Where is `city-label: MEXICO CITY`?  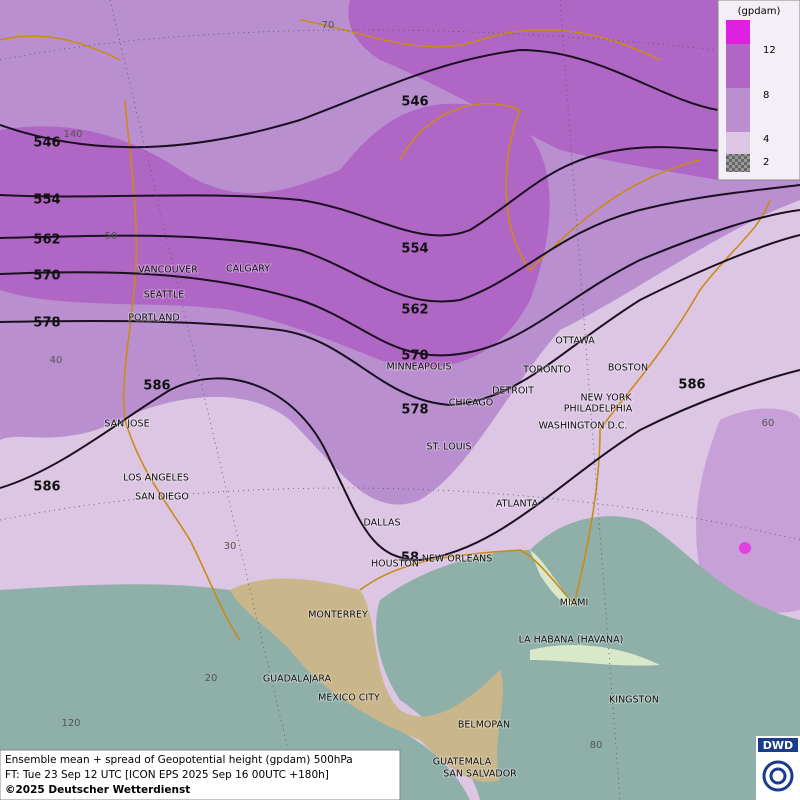 city-label: MEXICO CITY is located at coordinates (349, 698).